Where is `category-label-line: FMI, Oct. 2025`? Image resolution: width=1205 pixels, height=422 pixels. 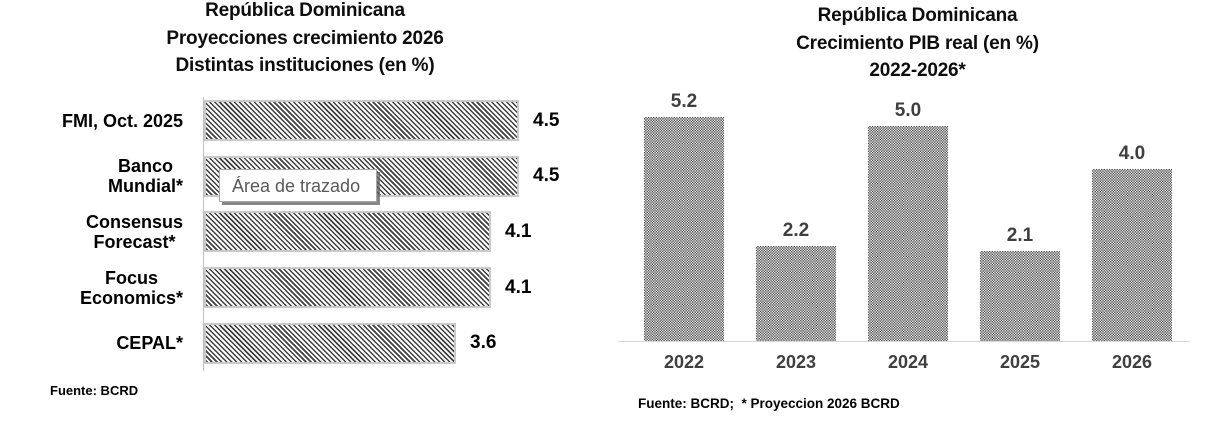 category-label-line: FMI, Oct. 2025 is located at coordinates (122, 120).